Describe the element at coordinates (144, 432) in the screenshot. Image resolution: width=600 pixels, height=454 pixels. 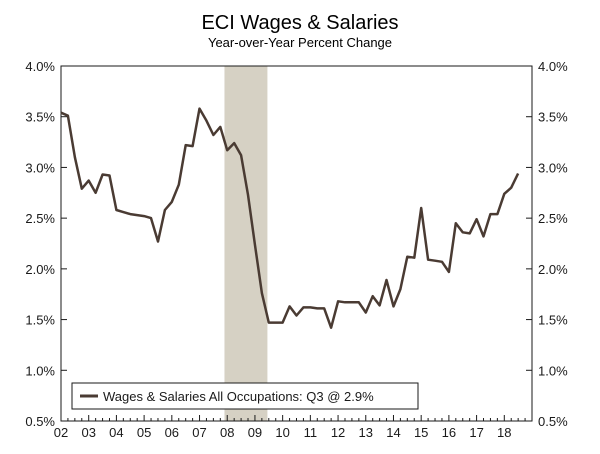
I see `x-tick-label: 05` at that location.